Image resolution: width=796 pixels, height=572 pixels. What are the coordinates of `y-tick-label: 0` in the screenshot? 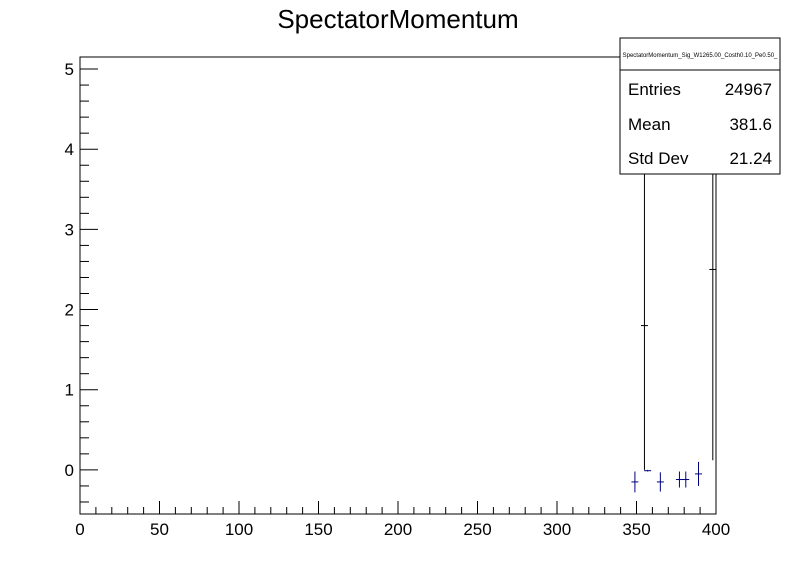 It's located at (69, 470).